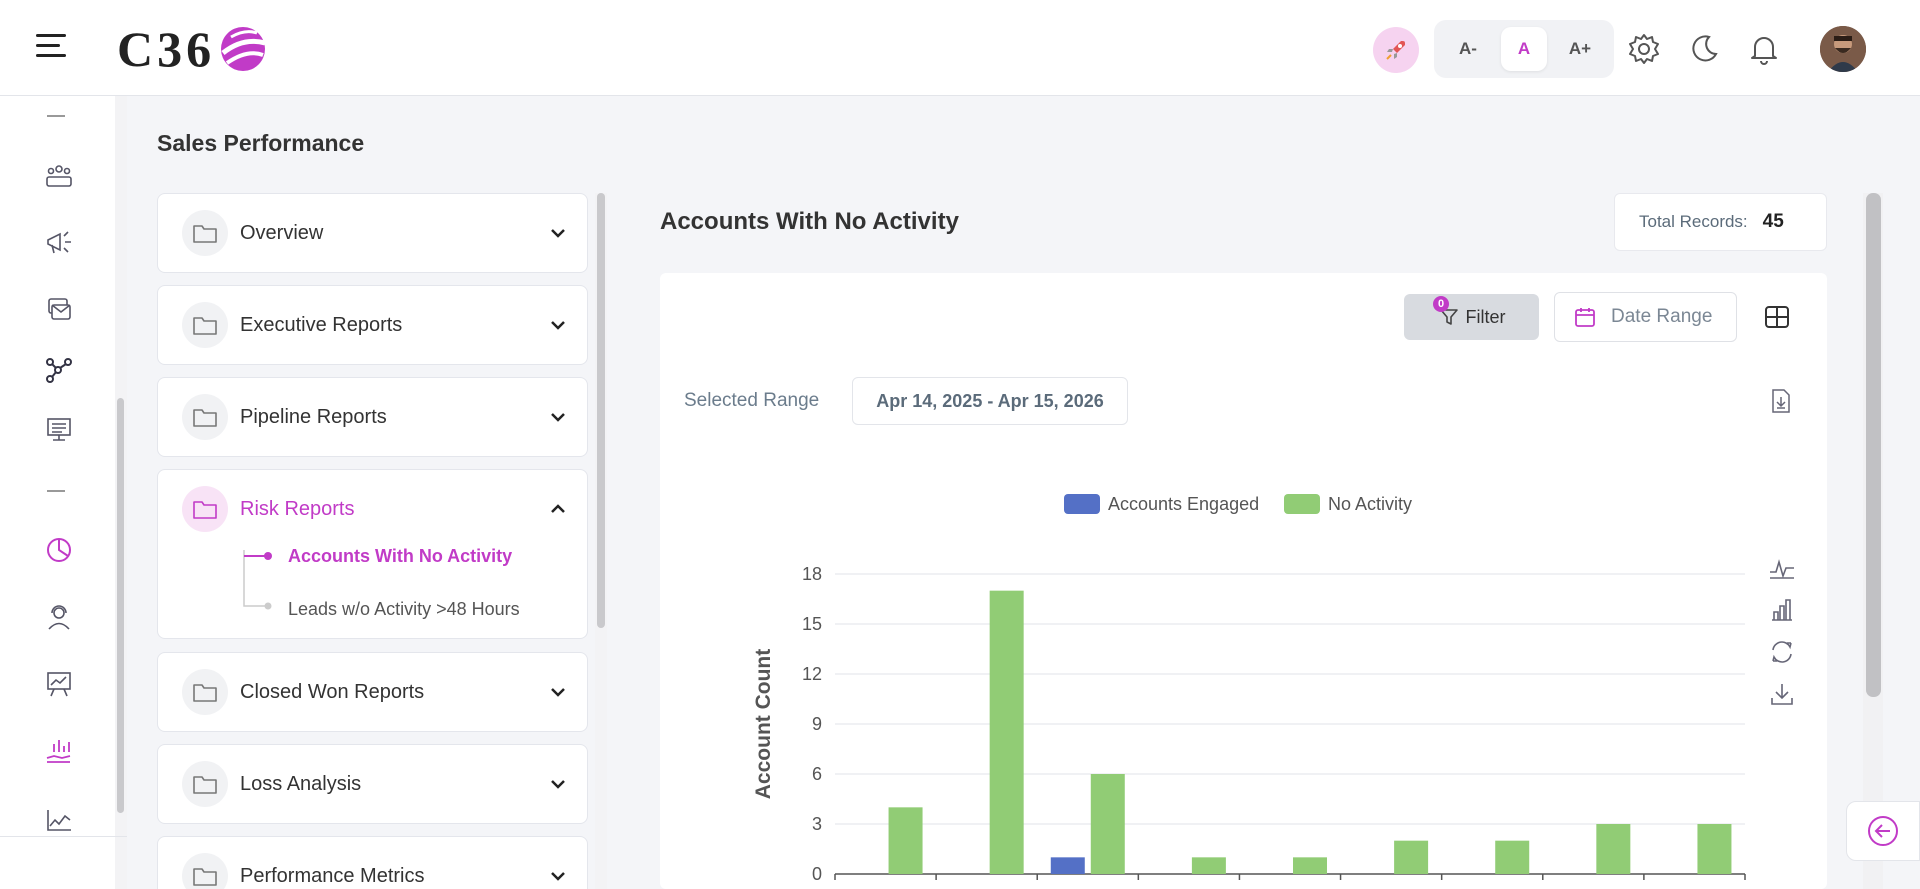 This screenshot has width=1920, height=889. What do you see at coordinates (321, 324) in the screenshot?
I see `menu-item-label: Executive Reports` at bounding box center [321, 324].